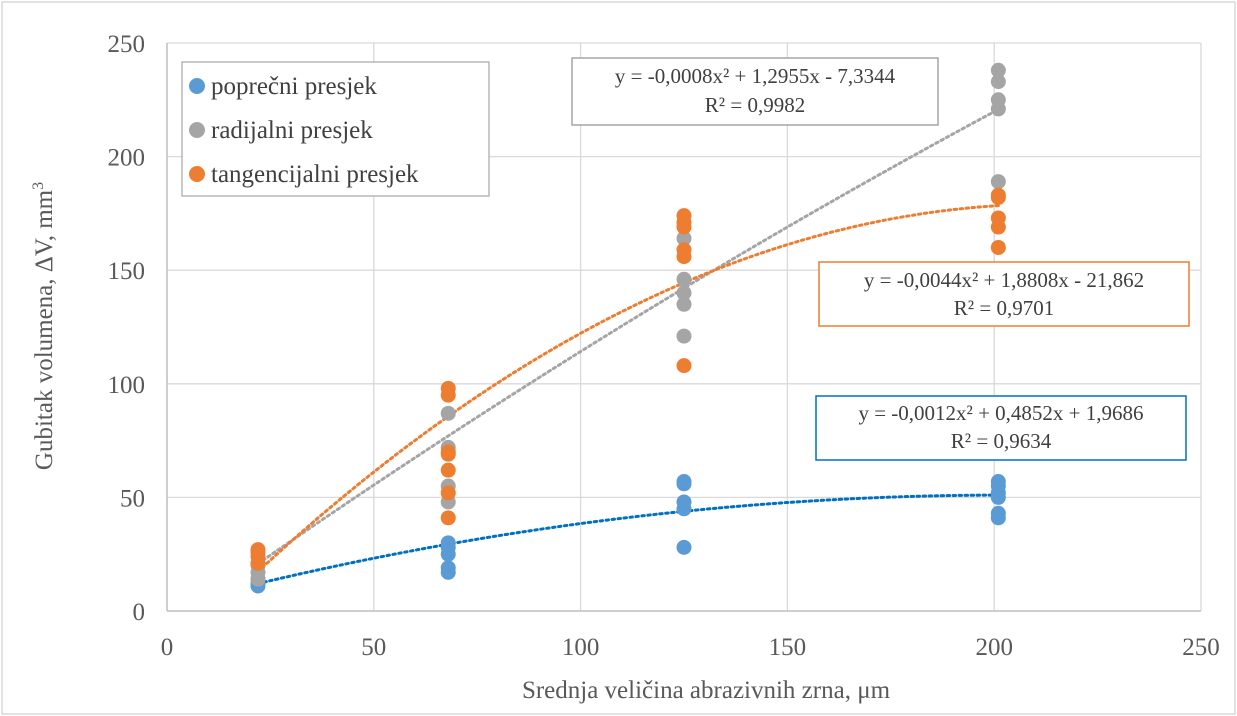 Image resolution: width=1237 pixels, height=716 pixels. I want to click on y-axis-title: Gubitak volumena, ΔV, mm3, so click(44, 326).